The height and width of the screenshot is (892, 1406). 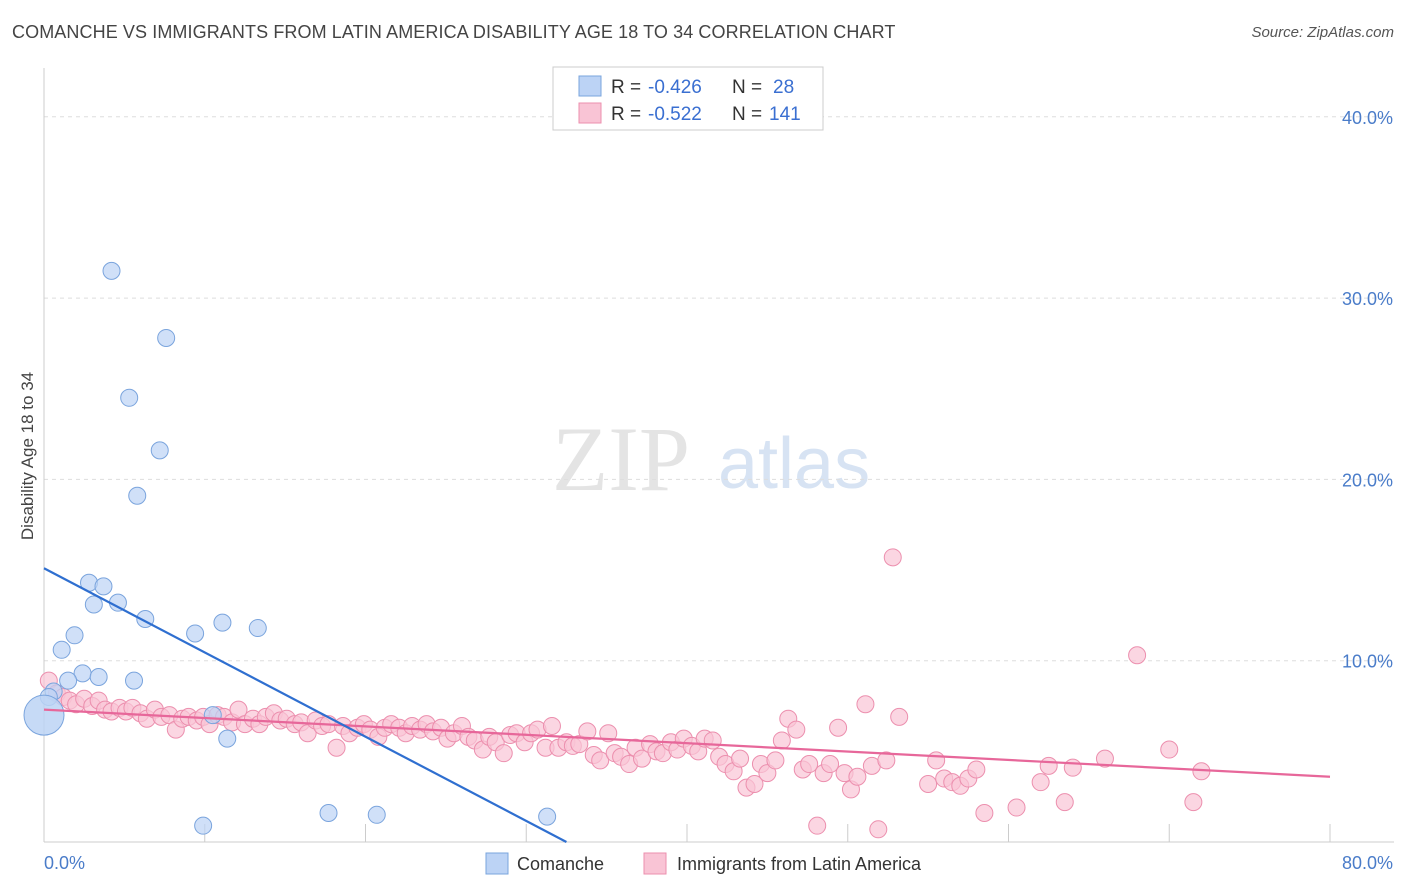 I want to click on correlation-legend: R = -0.426 N = 28 R = -0.522 N = 141, so click(x=688, y=98).